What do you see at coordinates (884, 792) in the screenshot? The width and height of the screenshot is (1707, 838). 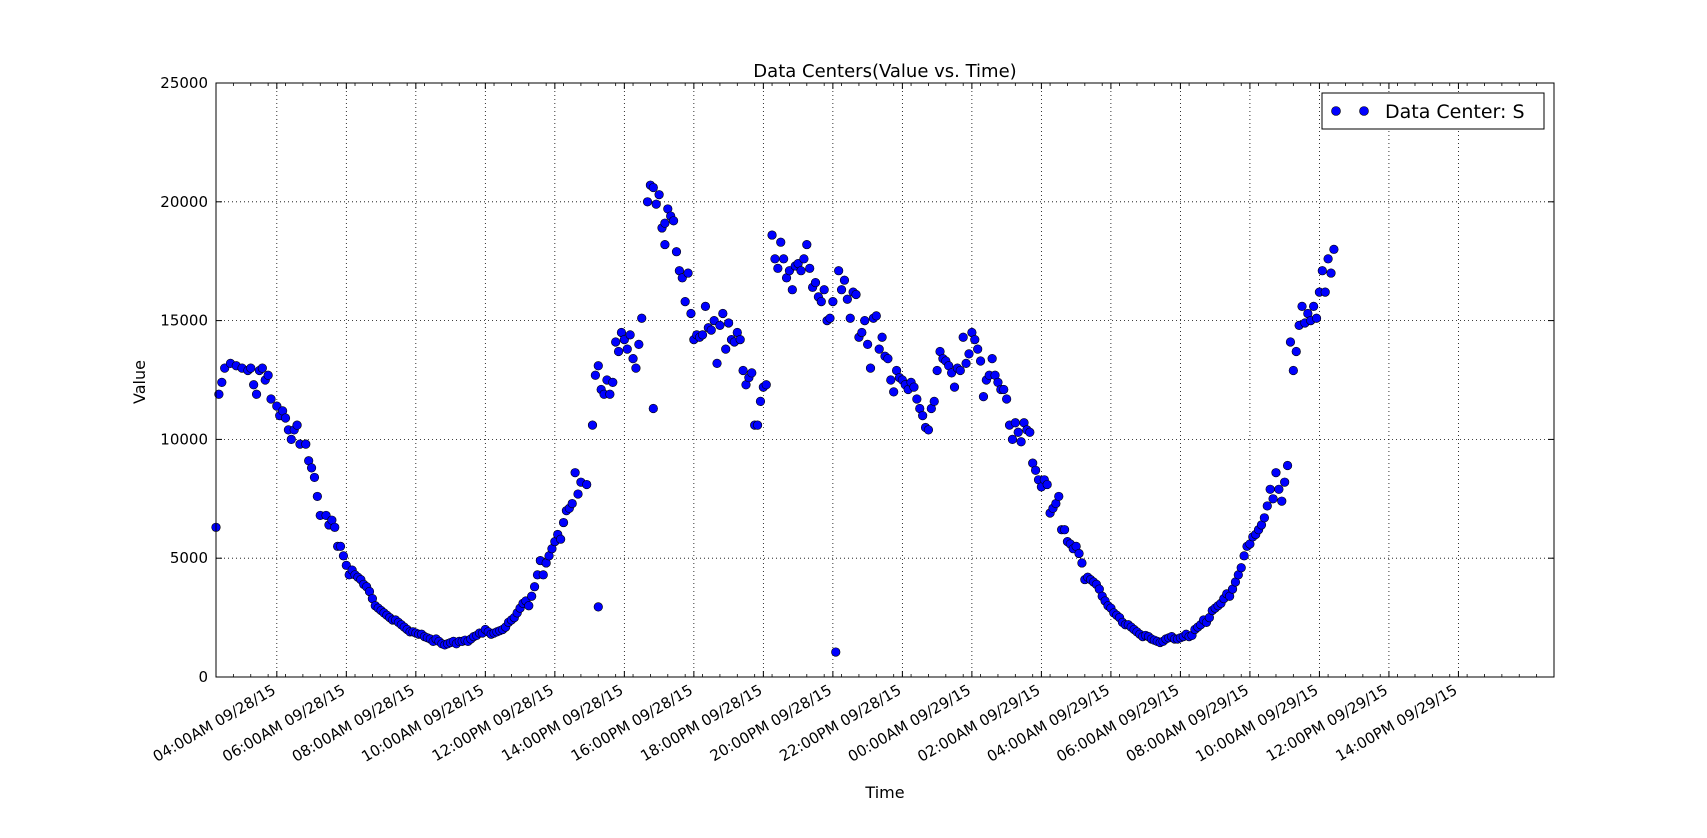 I see `x-axis-label: Time` at bounding box center [884, 792].